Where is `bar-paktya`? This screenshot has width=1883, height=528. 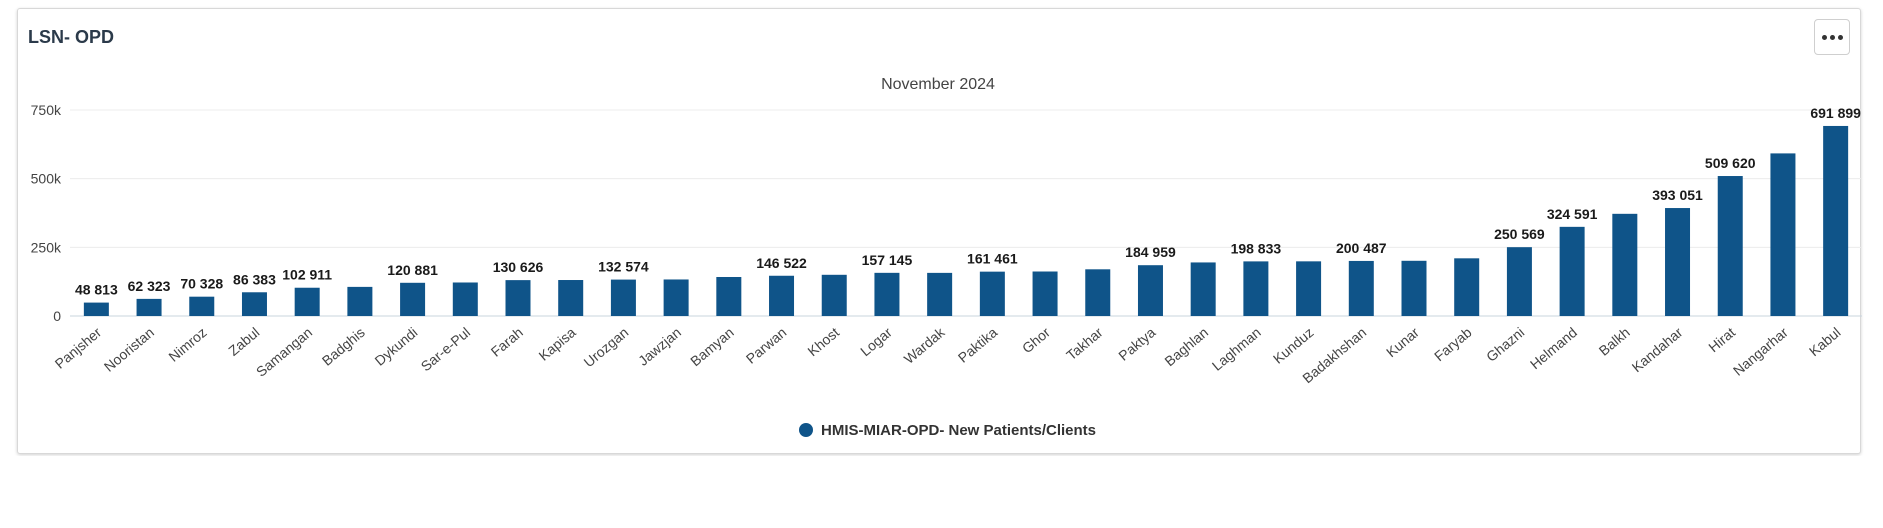
bar-paktya is located at coordinates (1150, 290).